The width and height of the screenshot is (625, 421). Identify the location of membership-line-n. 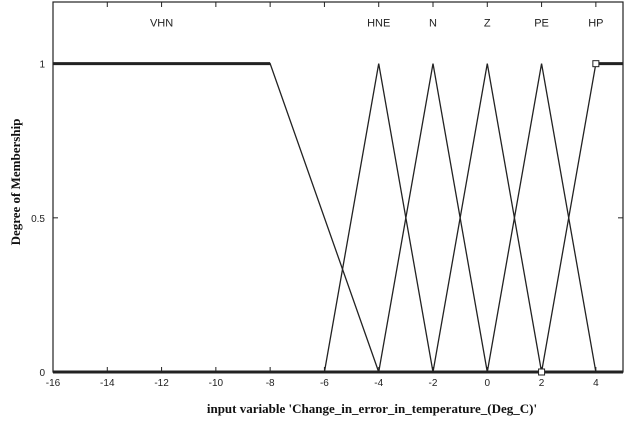
(433, 218).